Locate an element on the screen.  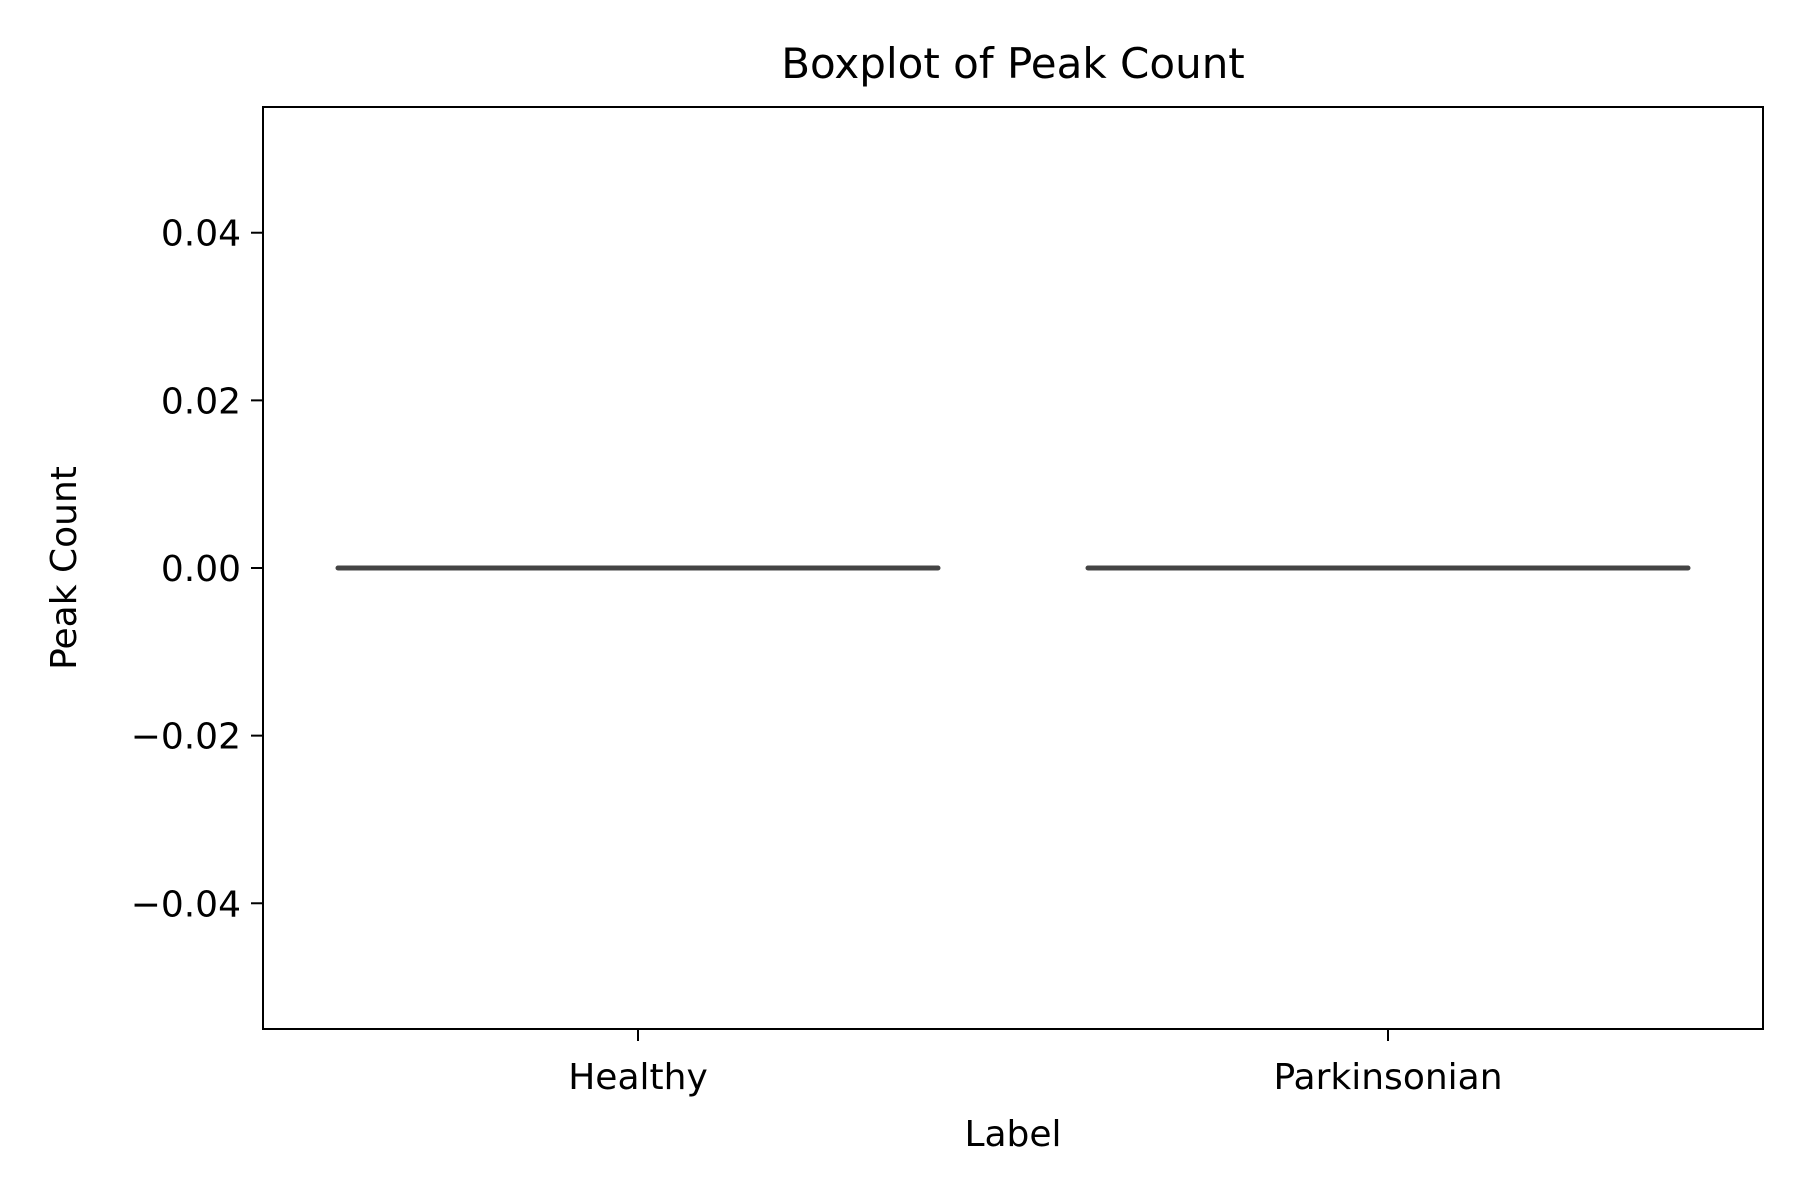
chart-title: Boxplot of Peak Count is located at coordinates (1013, 63).